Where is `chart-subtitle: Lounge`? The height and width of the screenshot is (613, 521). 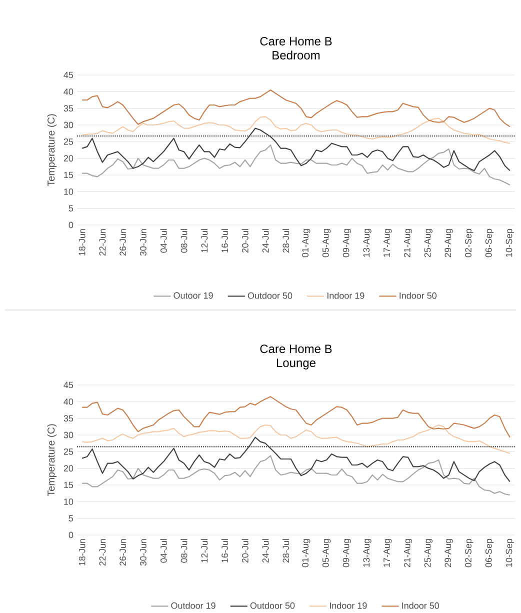
chart-subtitle: Lounge is located at coordinates (296, 364).